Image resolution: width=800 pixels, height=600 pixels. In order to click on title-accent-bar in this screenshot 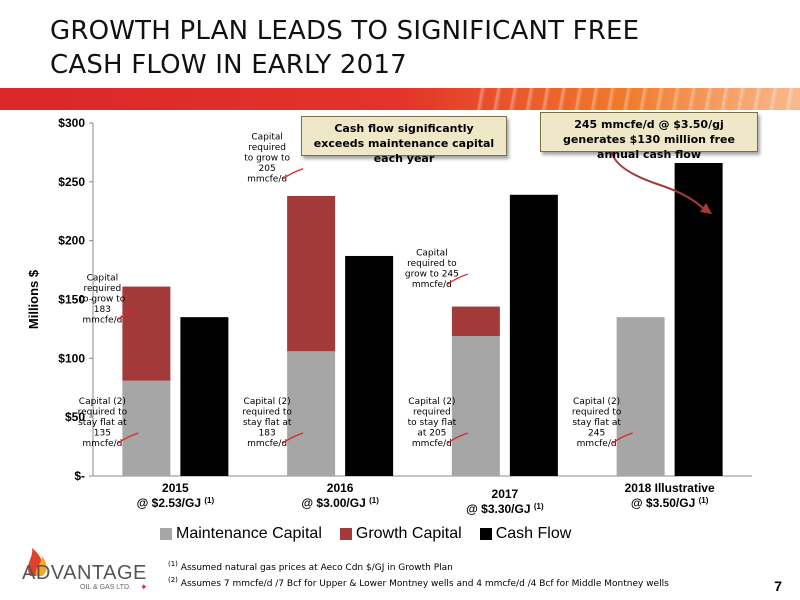, I will do `click(400, 99)`.